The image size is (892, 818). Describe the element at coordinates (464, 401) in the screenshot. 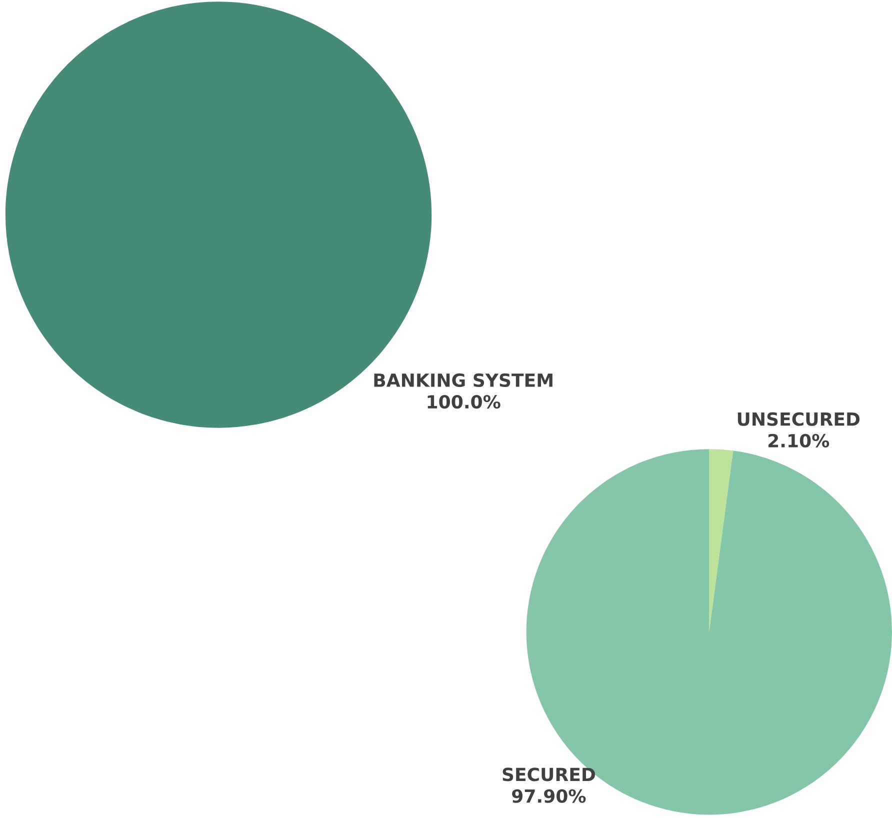

I see `data-label: 100.0%` at that location.